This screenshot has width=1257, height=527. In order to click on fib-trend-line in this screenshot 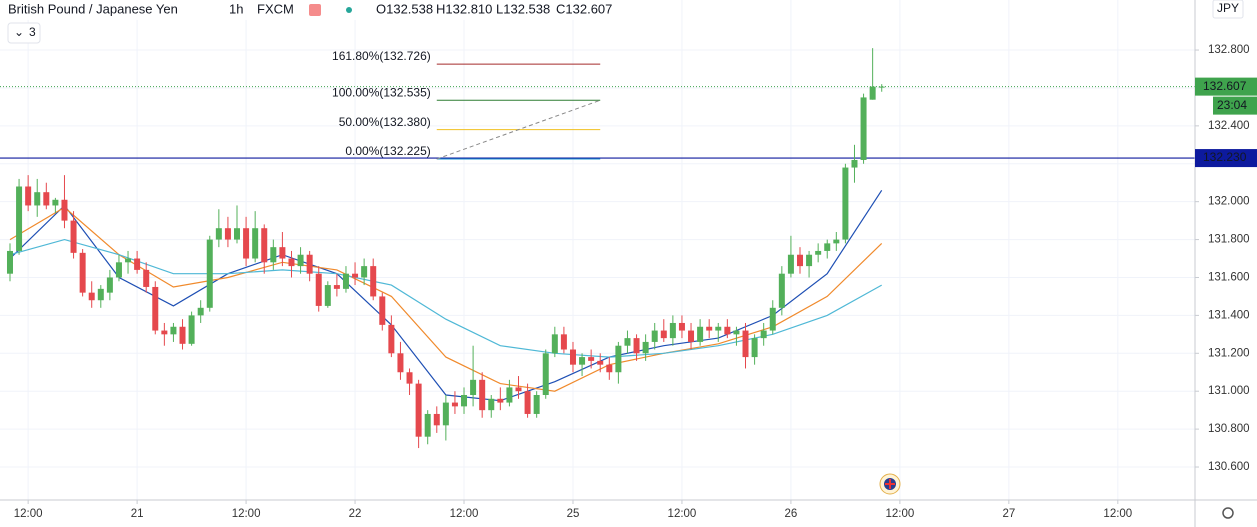, I will do `click(518, 129)`.